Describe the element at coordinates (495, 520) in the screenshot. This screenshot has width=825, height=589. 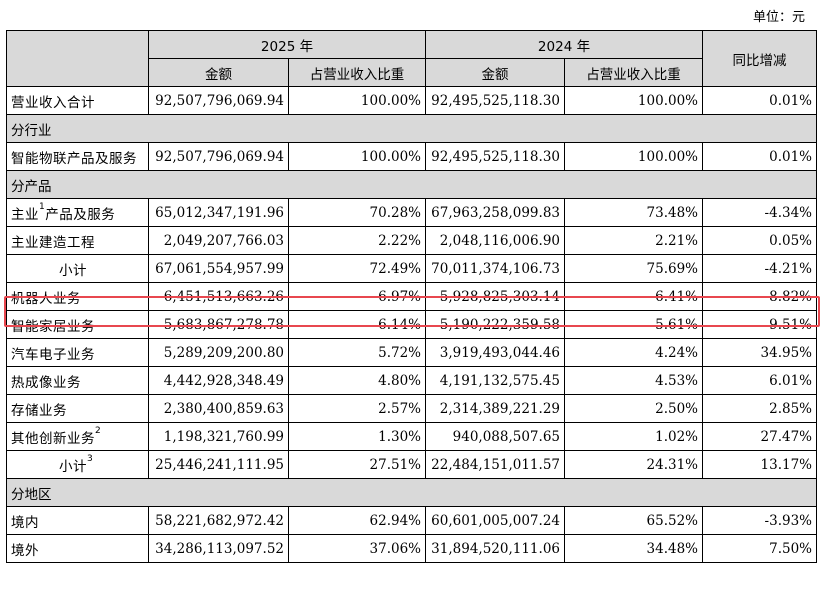
I see `amount-2024-cell: 60,601,005,007.24` at that location.